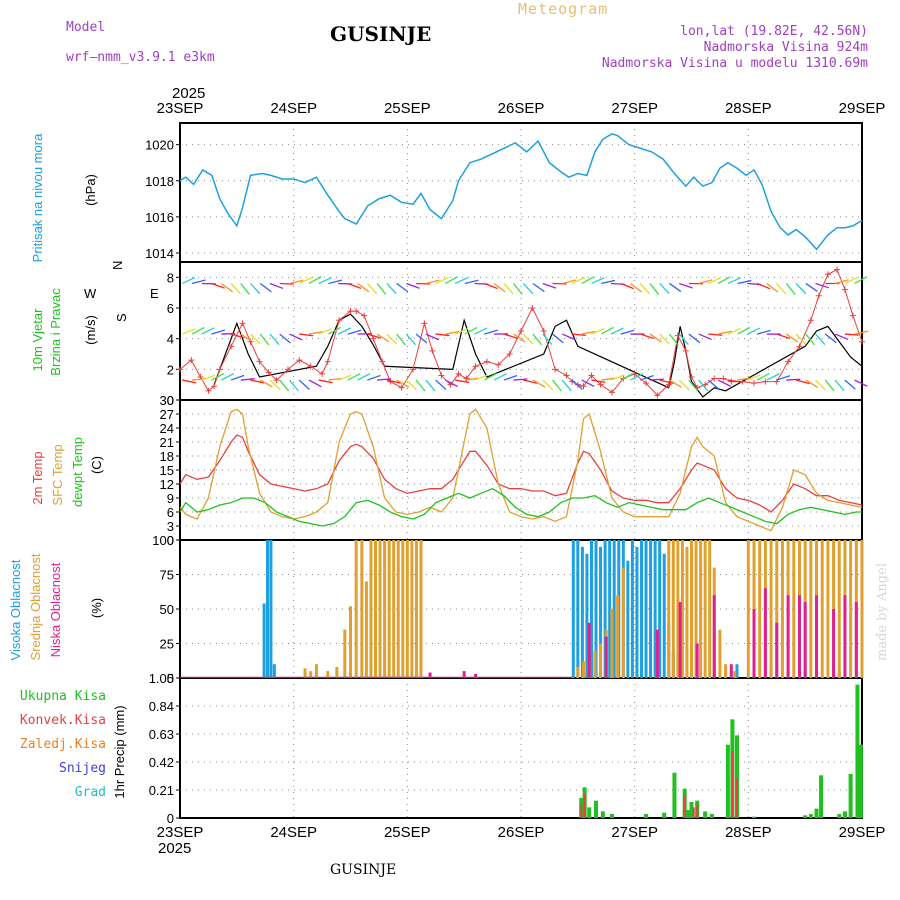 The image size is (900, 900). Describe the element at coordinates (161, 762) in the screenshot. I see `y-tick-label: 0.42` at that location.